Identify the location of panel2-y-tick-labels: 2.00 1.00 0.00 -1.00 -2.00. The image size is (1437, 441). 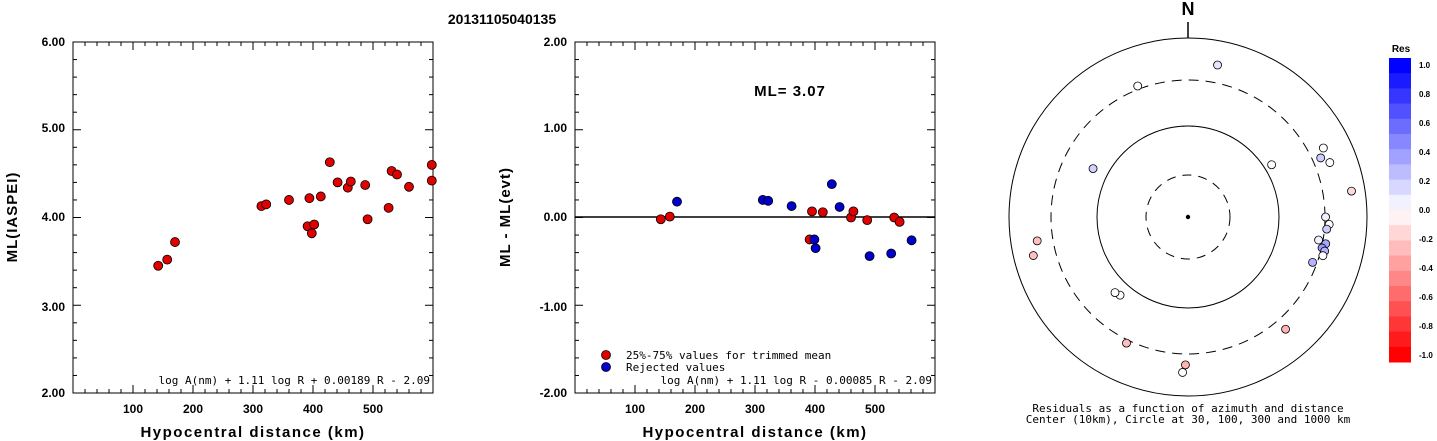
(554, 217).